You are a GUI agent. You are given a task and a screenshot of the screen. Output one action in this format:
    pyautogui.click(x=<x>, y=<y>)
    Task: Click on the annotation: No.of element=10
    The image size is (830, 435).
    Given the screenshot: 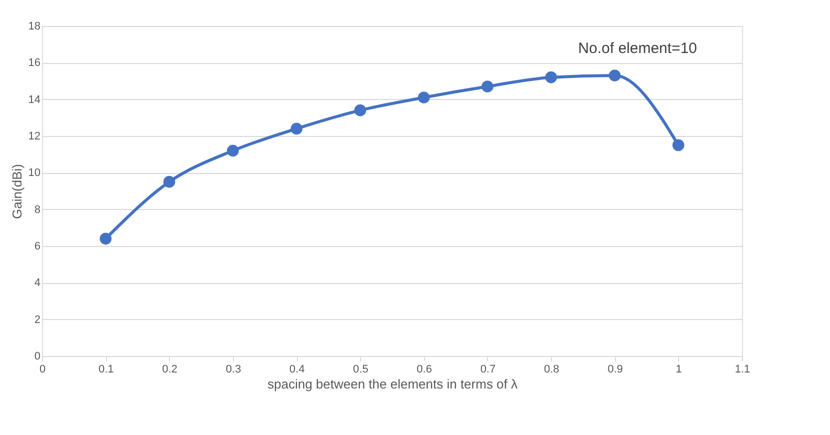 What is the action you would take?
    pyautogui.click(x=637, y=48)
    